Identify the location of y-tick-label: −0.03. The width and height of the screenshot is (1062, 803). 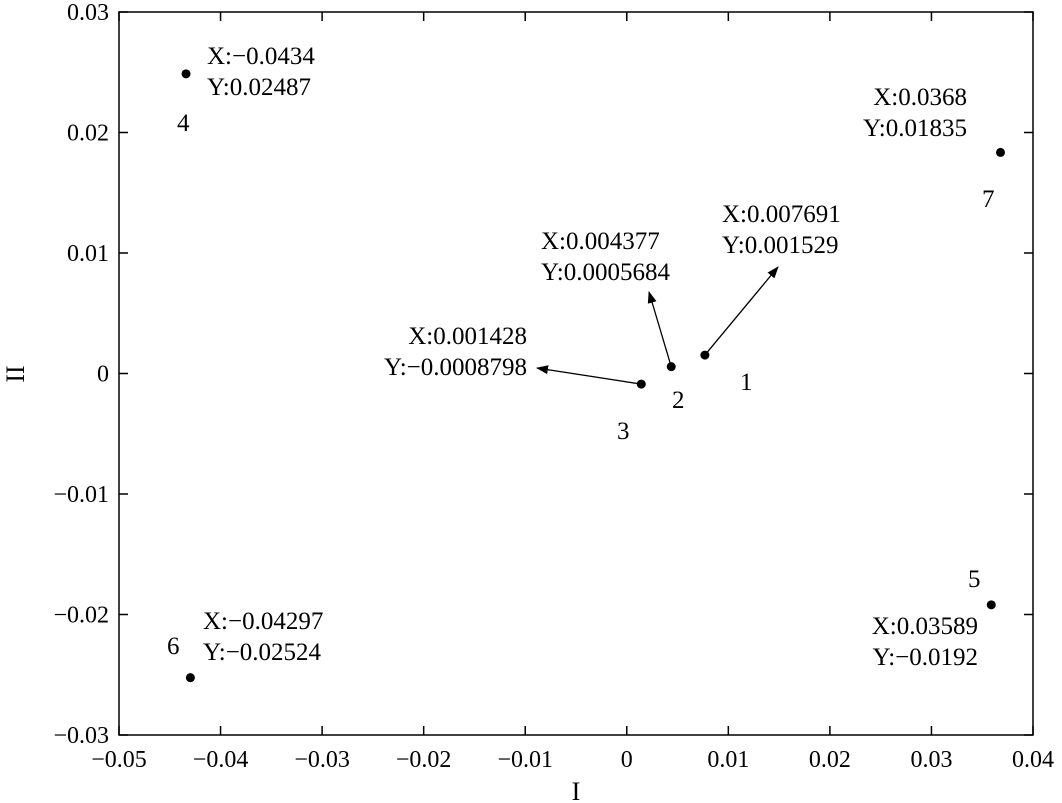
(81, 736).